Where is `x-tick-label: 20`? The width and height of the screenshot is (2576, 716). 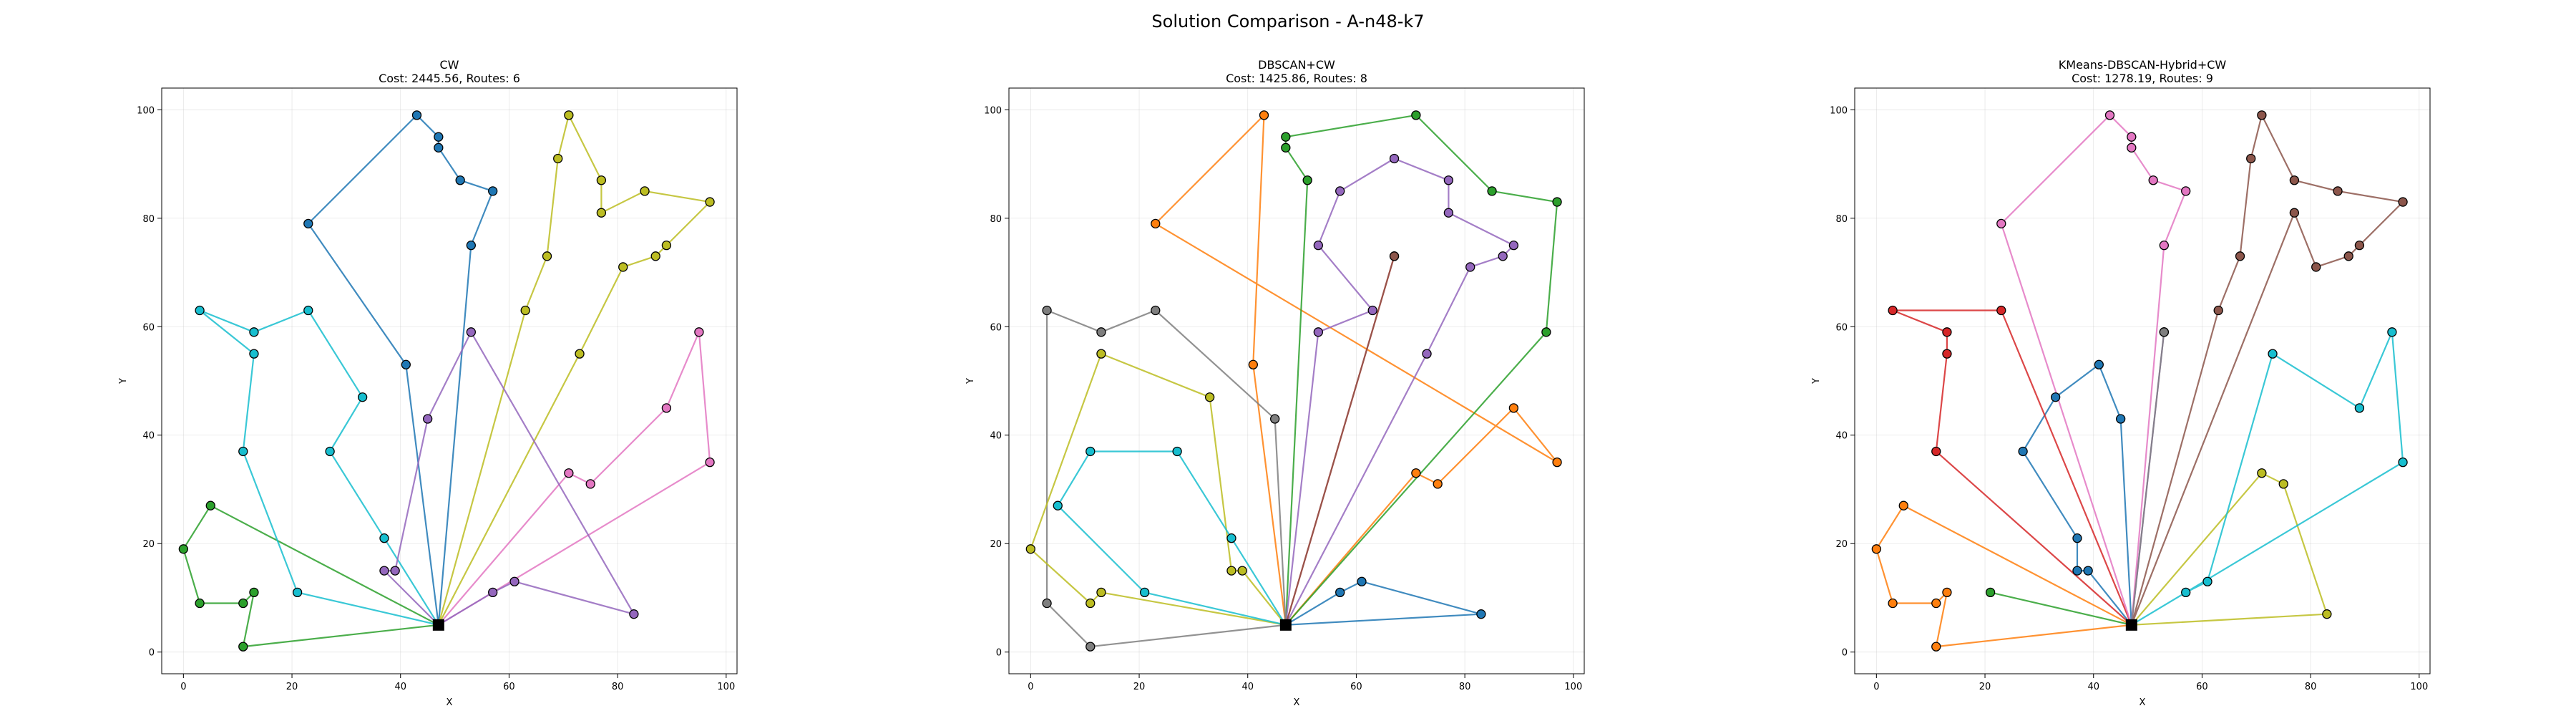
x-tick-label: 20 is located at coordinates (292, 687).